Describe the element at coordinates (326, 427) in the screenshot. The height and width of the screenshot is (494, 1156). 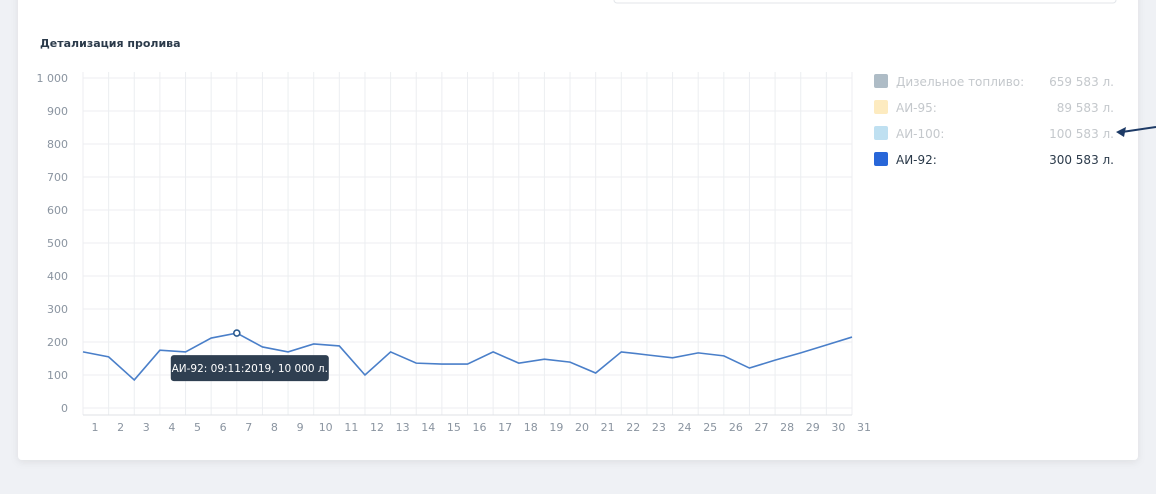
I see `x-tick-label: 10` at that location.